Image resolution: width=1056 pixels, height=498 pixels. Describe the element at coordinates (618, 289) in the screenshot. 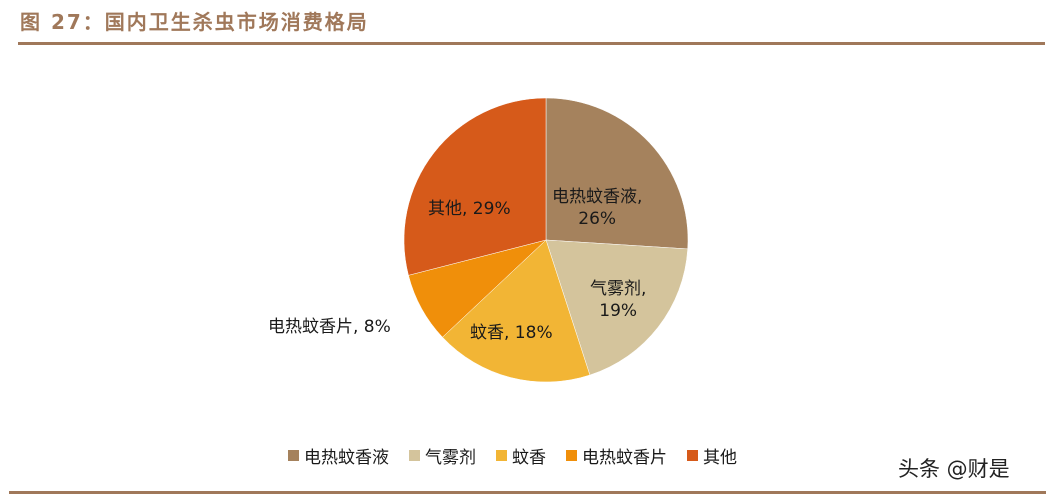

I see `label-line: 气雾剂,` at that location.